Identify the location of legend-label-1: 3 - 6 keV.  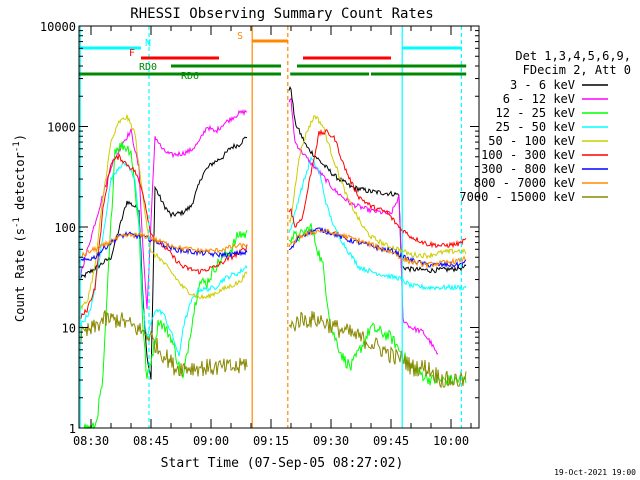
(542, 85).